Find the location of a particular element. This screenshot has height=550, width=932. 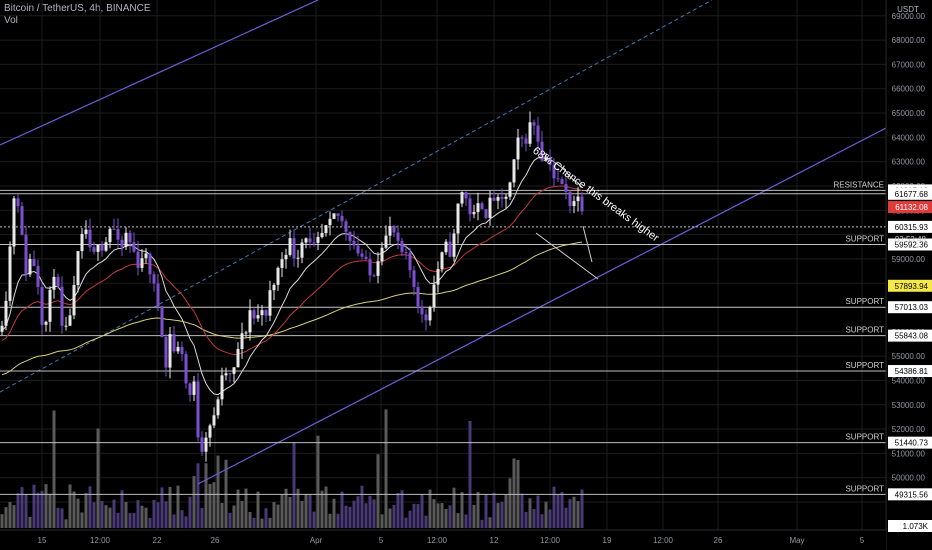

x-tick-label: 5 is located at coordinates (381, 540).